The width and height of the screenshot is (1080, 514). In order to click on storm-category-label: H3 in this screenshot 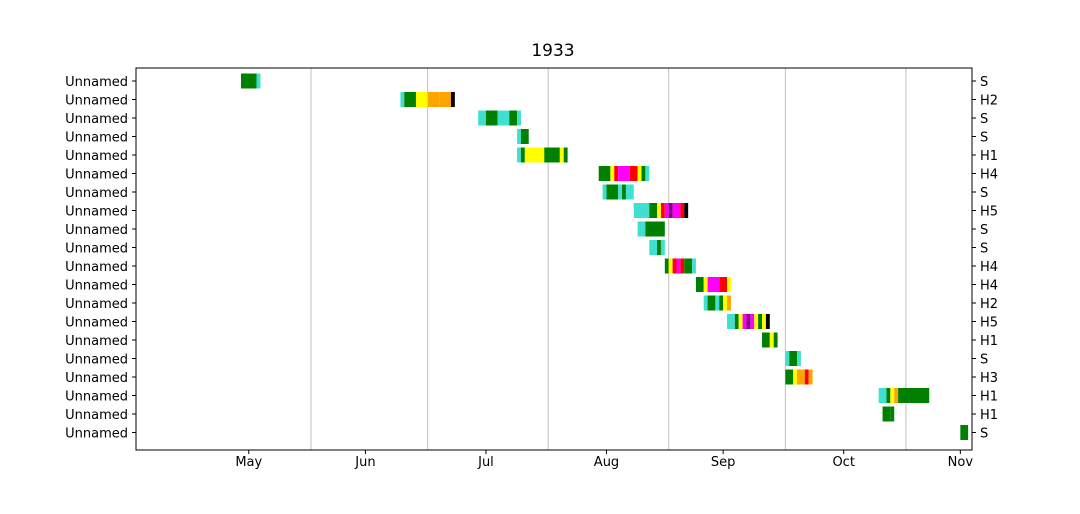, I will do `click(989, 378)`.